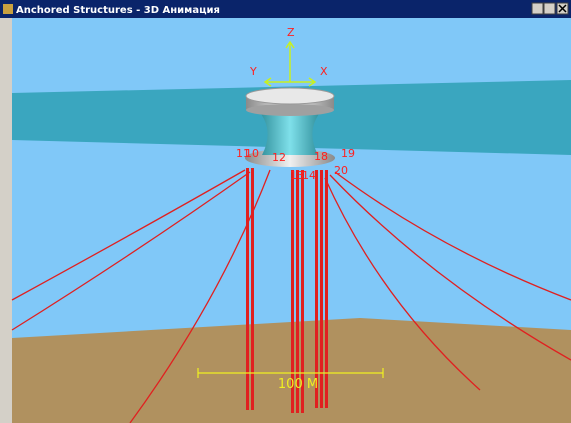 The width and height of the screenshot is (571, 423). I want to click on node-label: 13, so click(297, 175).